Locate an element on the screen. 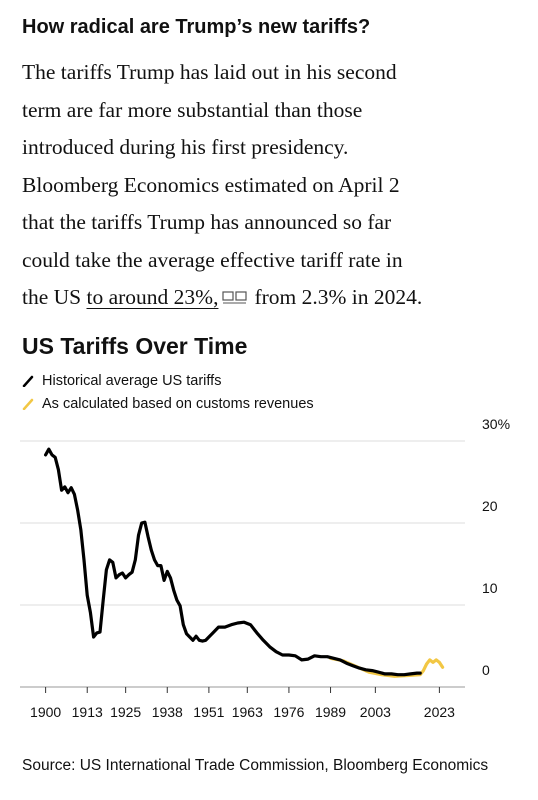  link: to around 23%, is located at coordinates (152, 297).